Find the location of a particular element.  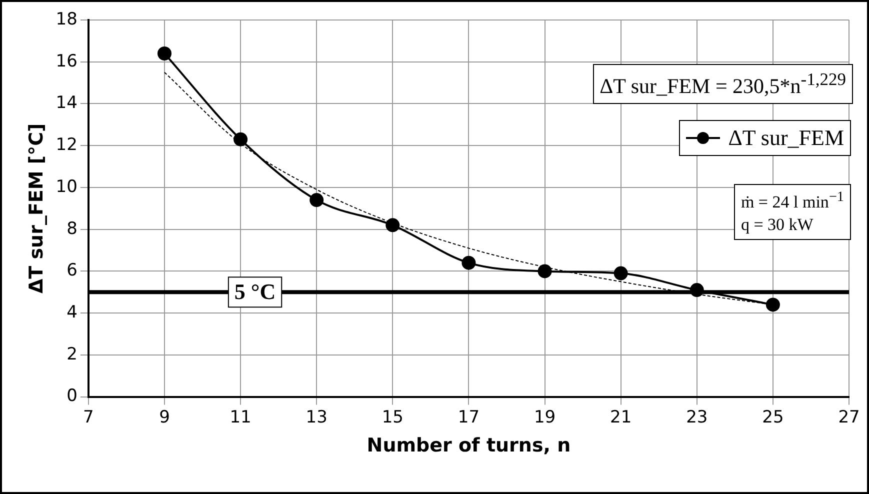

y-tick-label: 16 is located at coordinates (67, 61).